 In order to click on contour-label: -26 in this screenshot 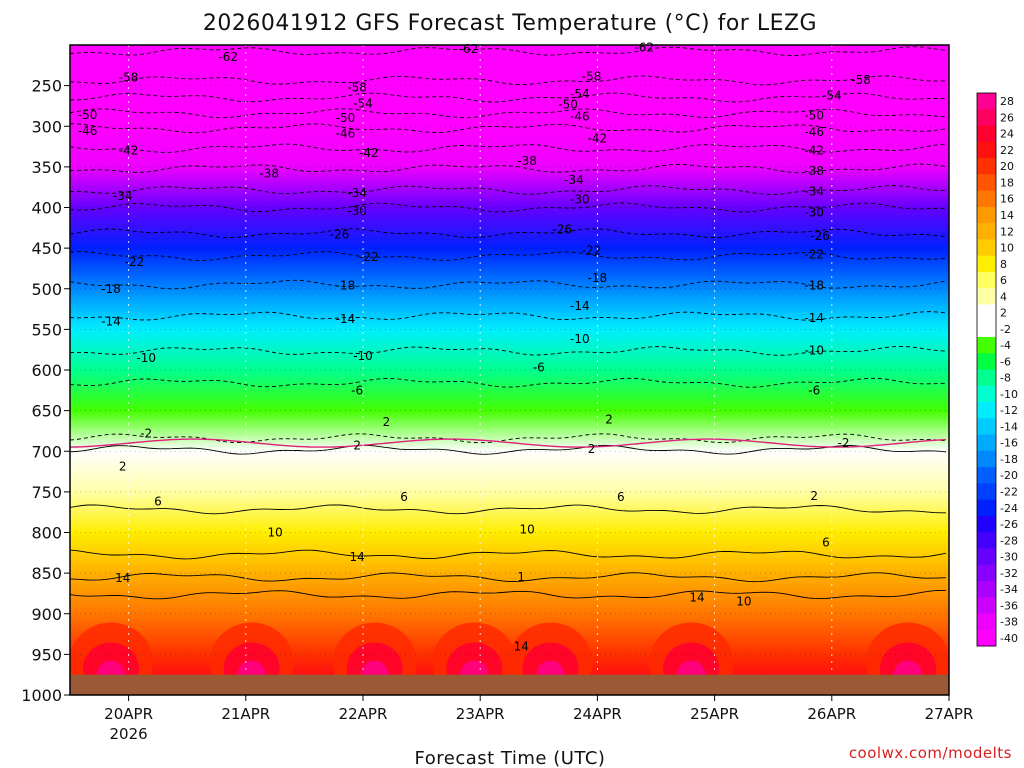, I will do `click(820, 236)`.